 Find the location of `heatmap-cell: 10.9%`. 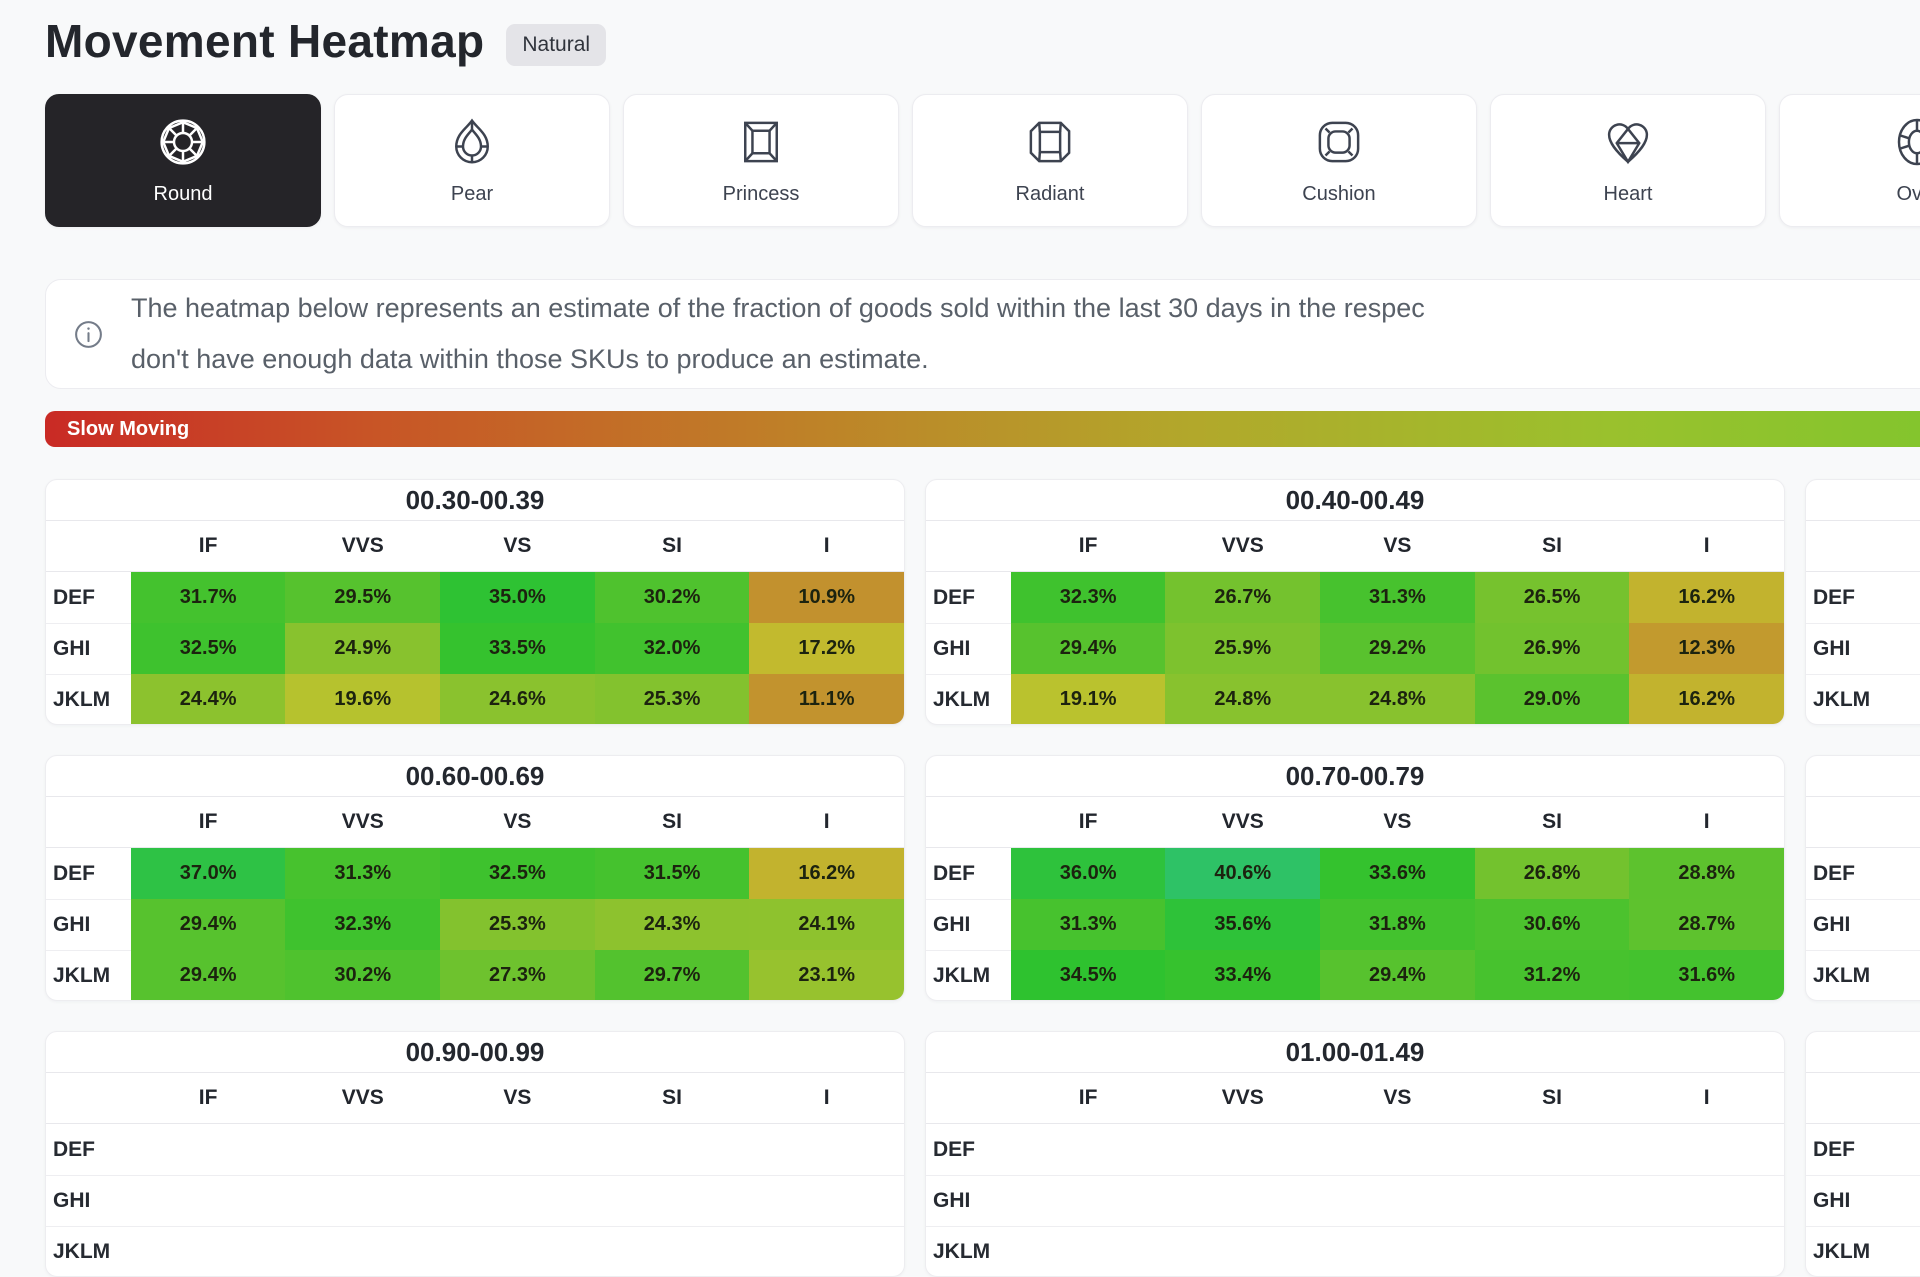

heatmap-cell: 10.9% is located at coordinates (826, 597).